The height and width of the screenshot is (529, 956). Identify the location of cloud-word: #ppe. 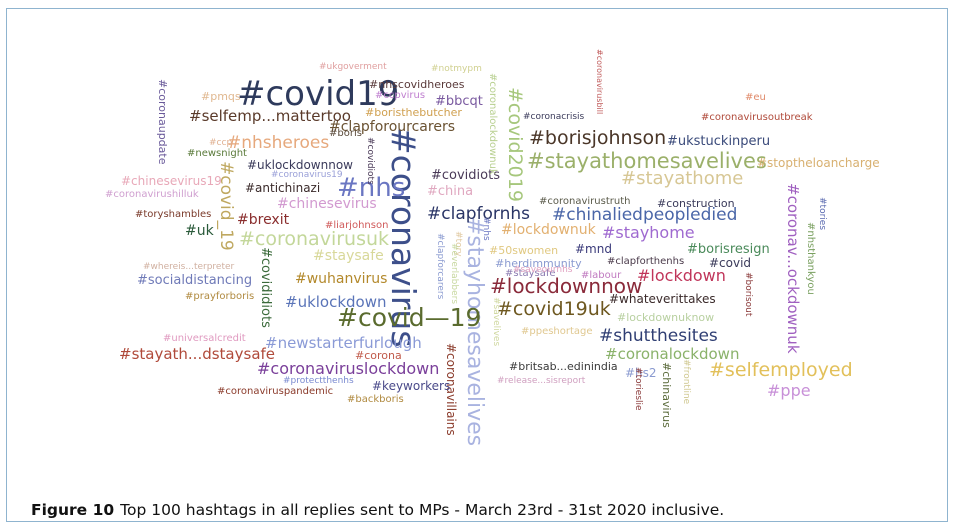
(789, 390).